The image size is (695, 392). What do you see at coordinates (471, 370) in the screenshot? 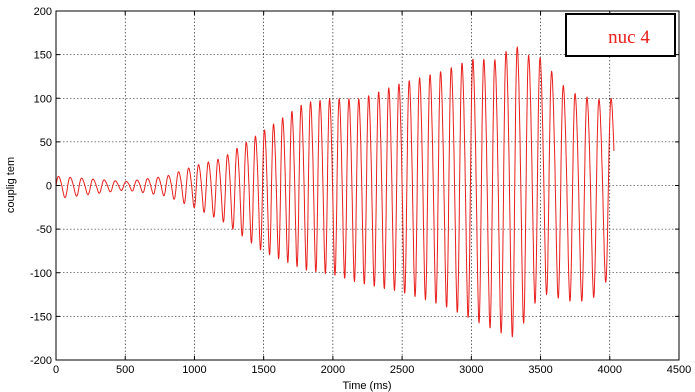
I see `x-tick-label: 3000` at bounding box center [471, 370].